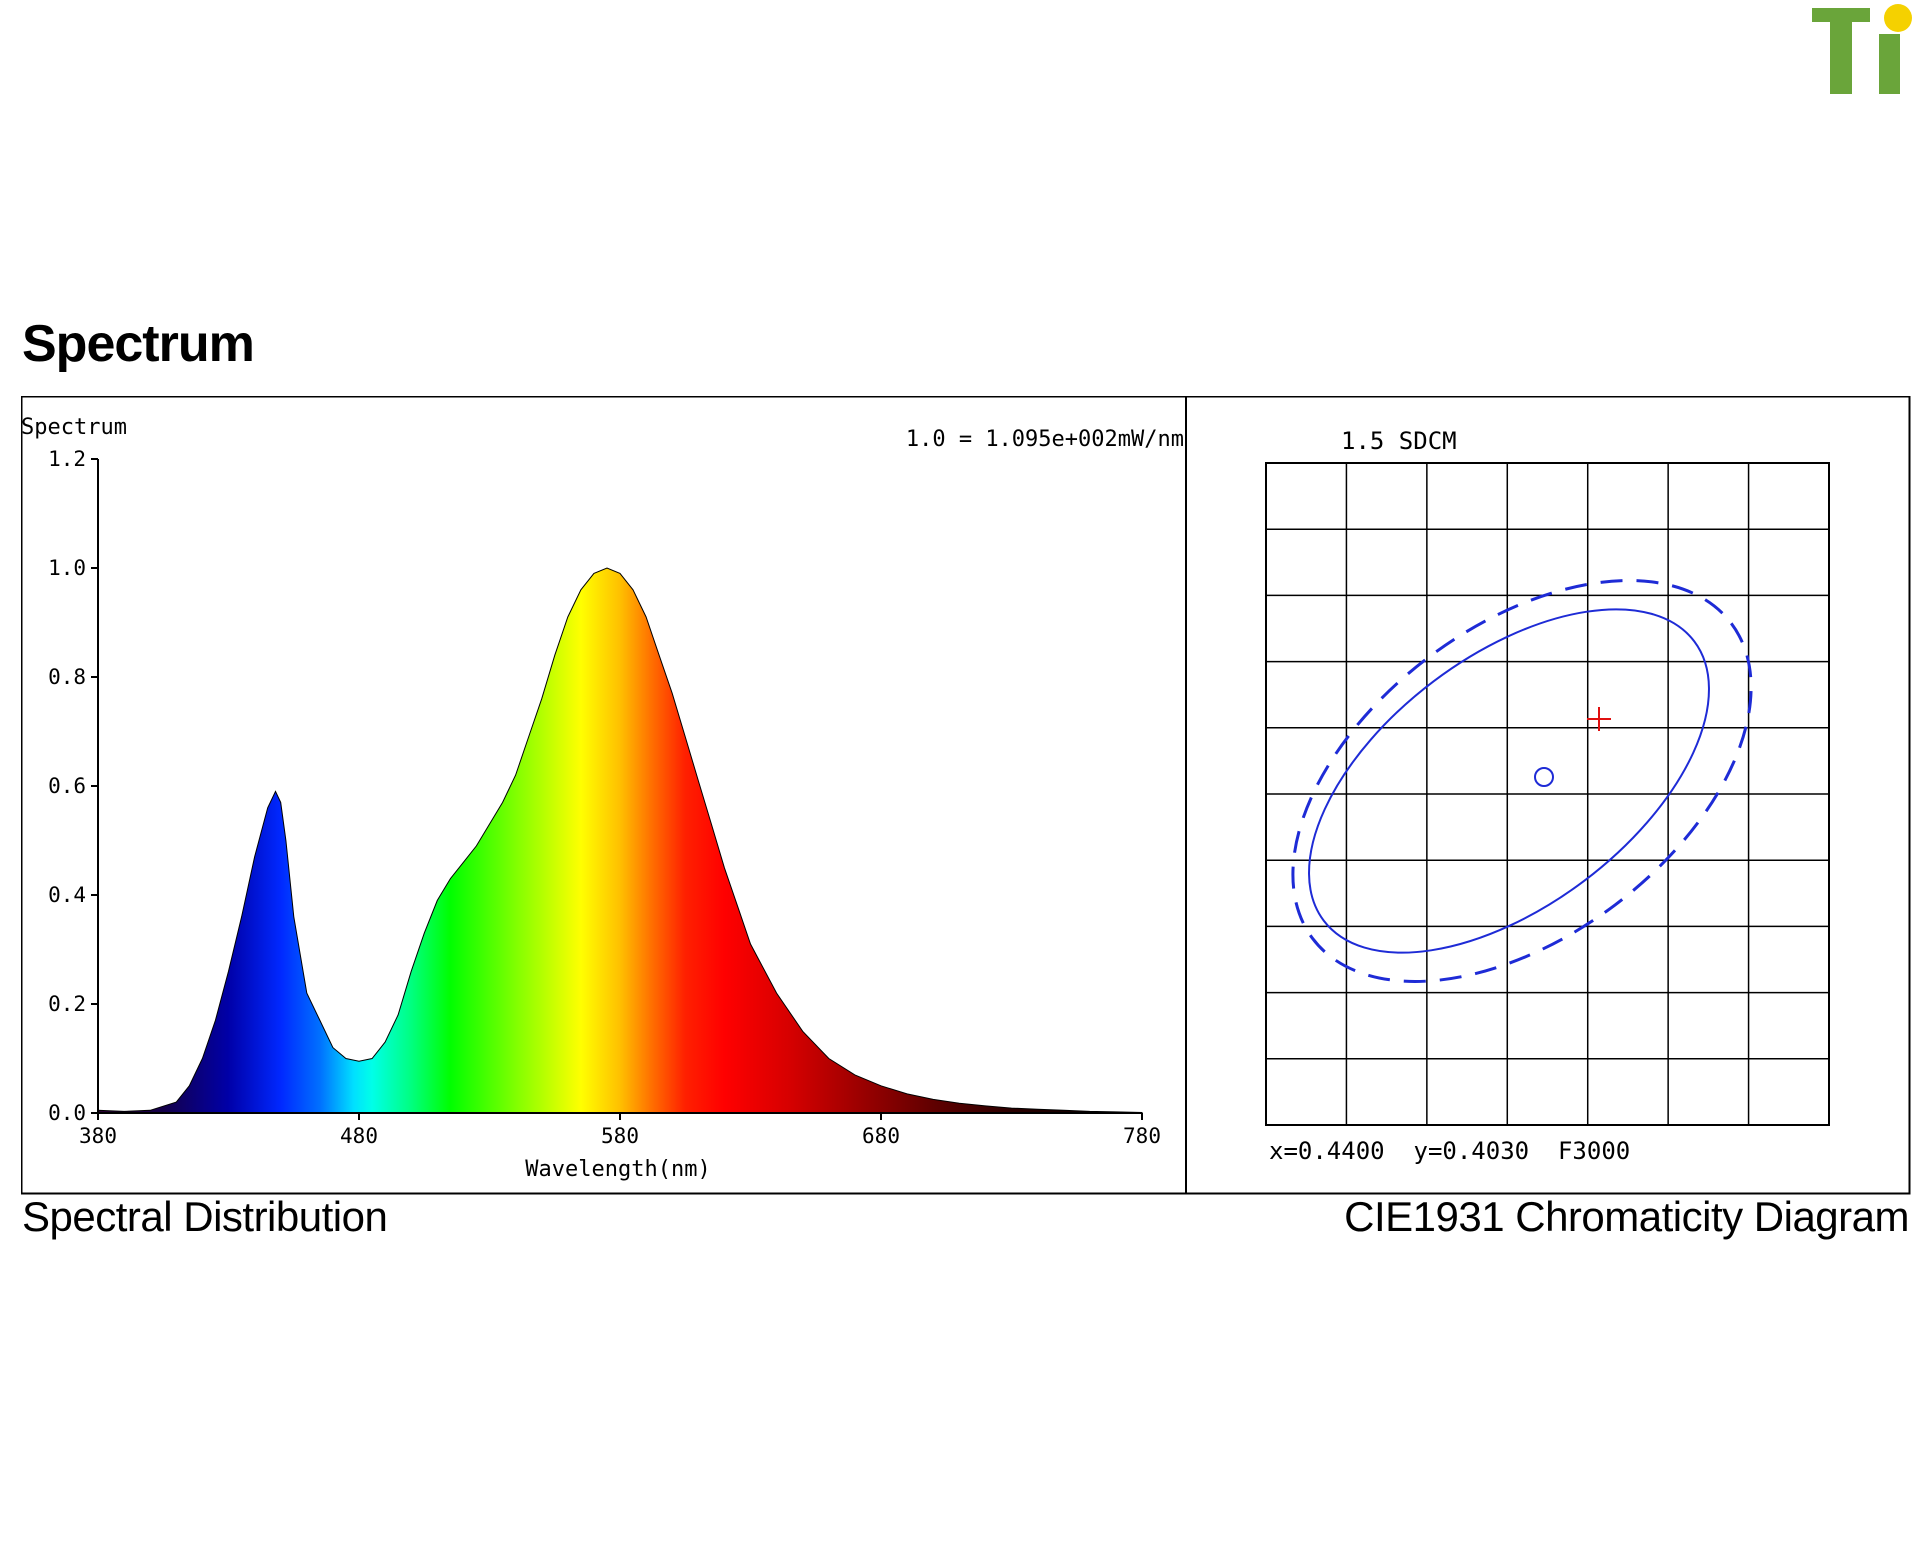 This screenshot has height=1560, width=1920. Describe the element at coordinates (359, 1136) in the screenshot. I see `x-tick-label: 480` at that location.